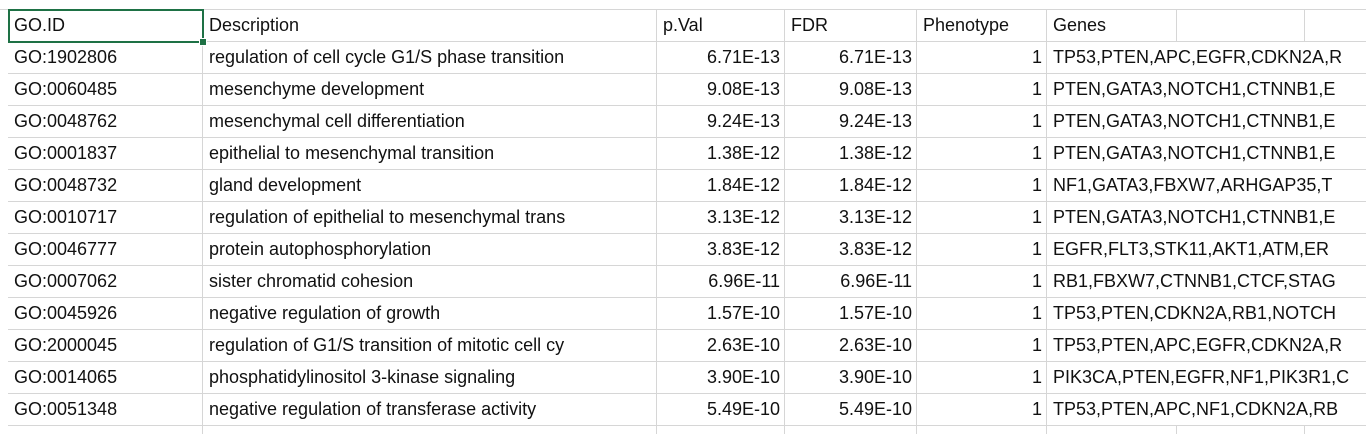 The width and height of the screenshot is (1366, 434). What do you see at coordinates (683, 9) in the screenshot?
I see `grid-frame` at bounding box center [683, 9].